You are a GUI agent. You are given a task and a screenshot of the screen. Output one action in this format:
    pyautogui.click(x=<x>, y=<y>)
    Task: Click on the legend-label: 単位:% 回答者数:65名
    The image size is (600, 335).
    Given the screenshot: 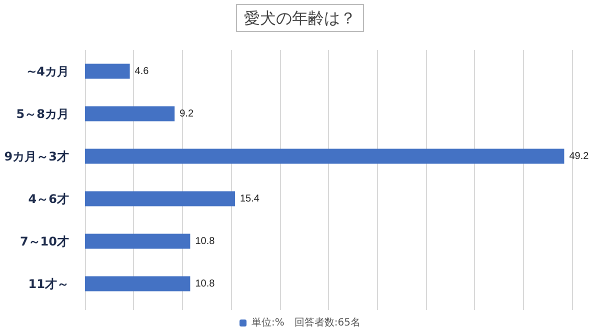 What is the action you would take?
    pyautogui.click(x=306, y=322)
    